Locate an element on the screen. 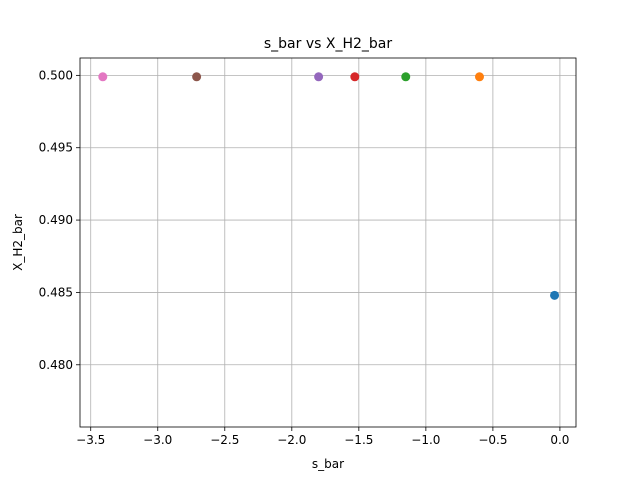  x-tick-label: −2.0 is located at coordinates (291, 440).